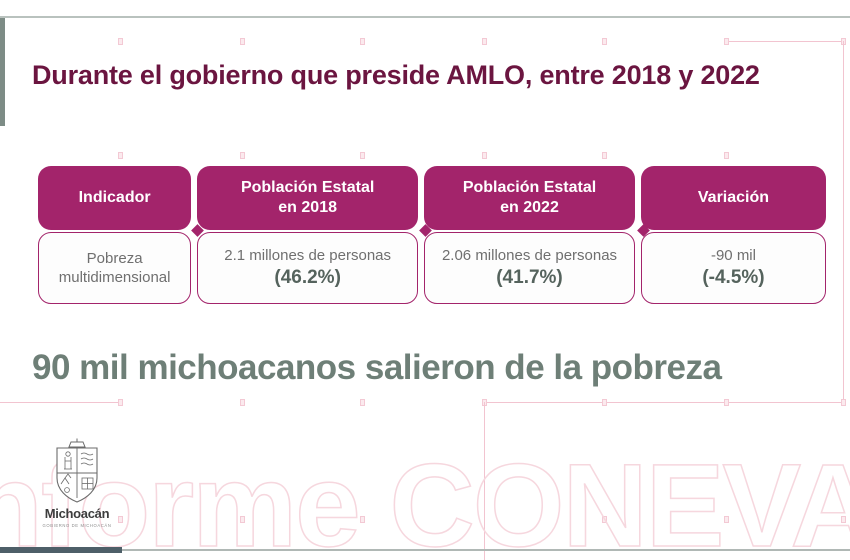 This screenshot has height=560, width=850. Describe the element at coordinates (733, 255) in the screenshot. I see `cell-value-variacion: -90 mil` at that location.